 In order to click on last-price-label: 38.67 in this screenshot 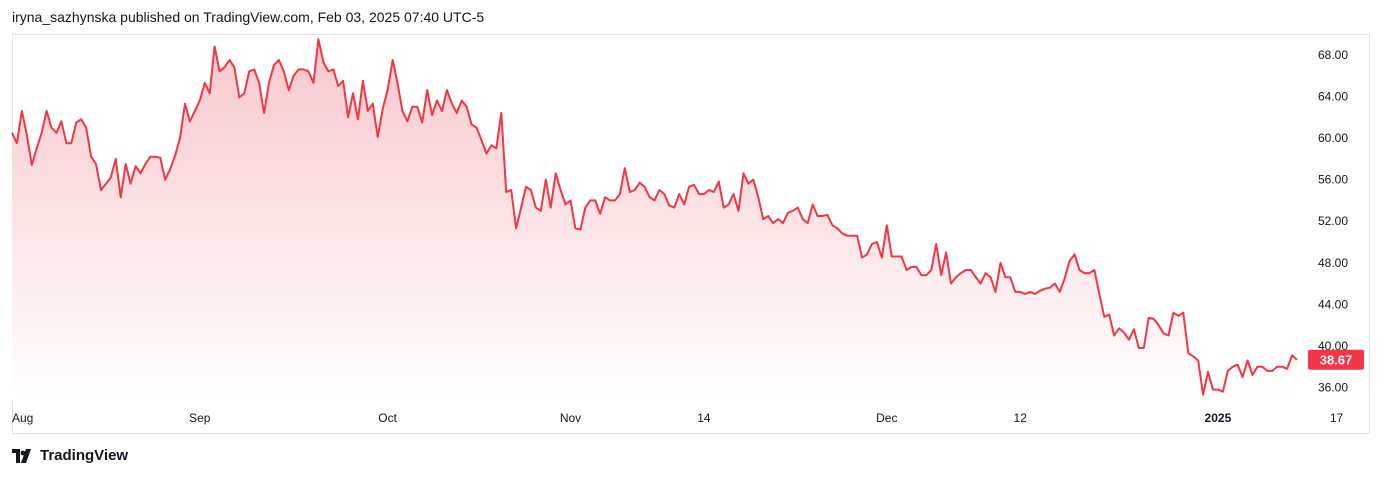, I will do `click(1336, 359)`.